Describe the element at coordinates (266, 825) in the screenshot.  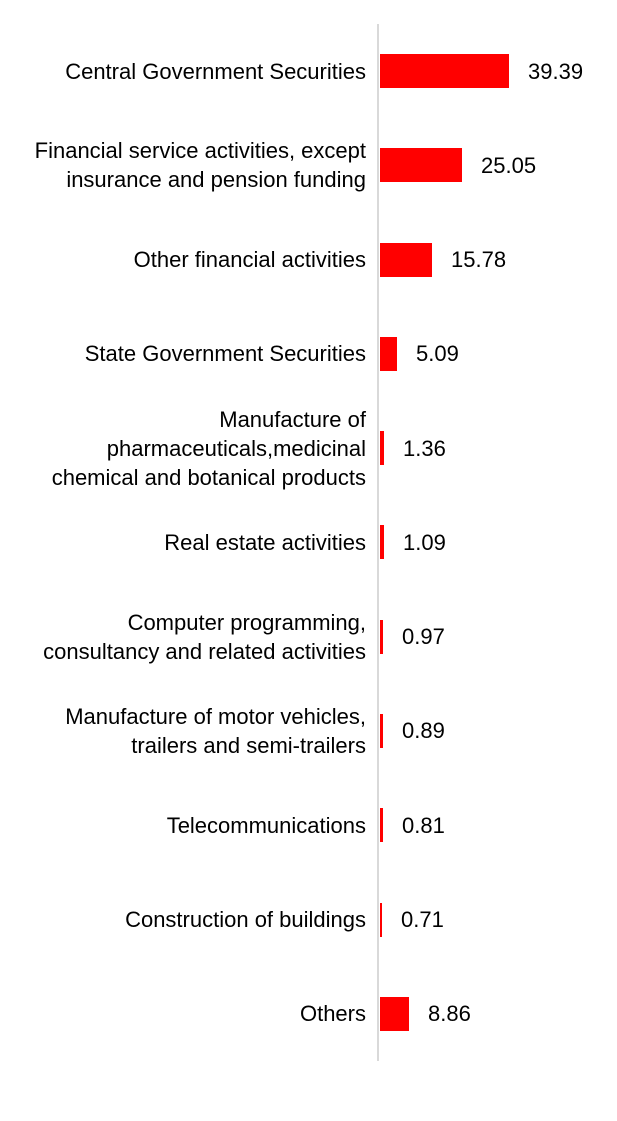
I see `category-label: Telecommunications` at that location.